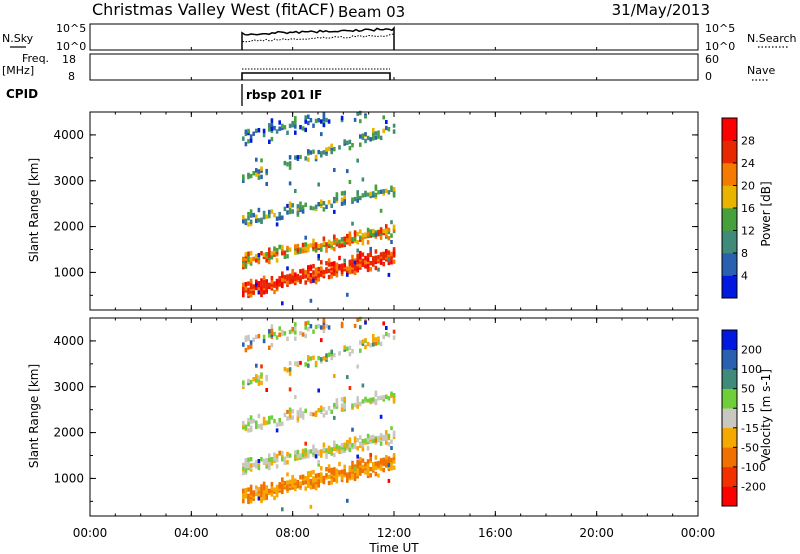 This screenshot has height=554, width=800. I want to click on velocity-ytick-label: 2000, so click(68, 433).